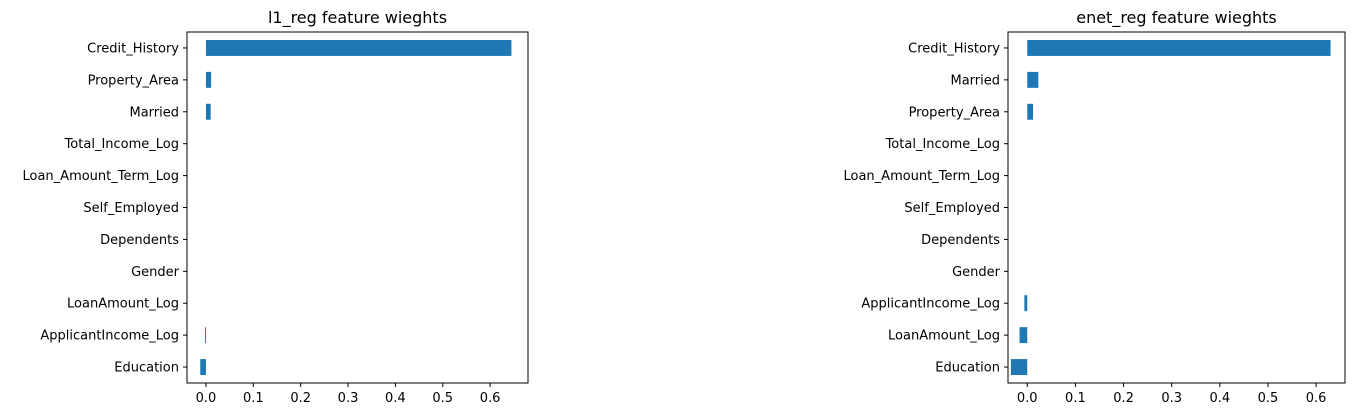 The image size is (1359, 420). Describe the element at coordinates (1176, 18) in the screenshot. I see `chart-title: enet_reg feature wieghts` at that location.